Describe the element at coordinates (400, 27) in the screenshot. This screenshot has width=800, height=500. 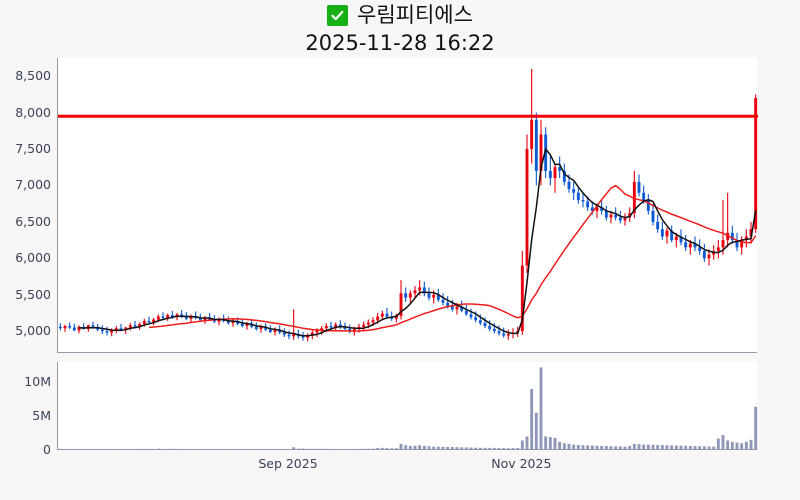
I see `chart-header: 우림피티에스 2025-11-28 16:22` at that location.